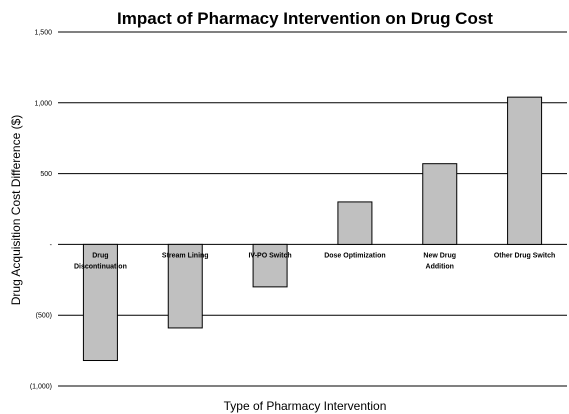  Describe the element at coordinates (41, 210) in the screenshot. I see `y-axis-ticks: 1,500 1,000 500 - (500) (1,000)` at that location.